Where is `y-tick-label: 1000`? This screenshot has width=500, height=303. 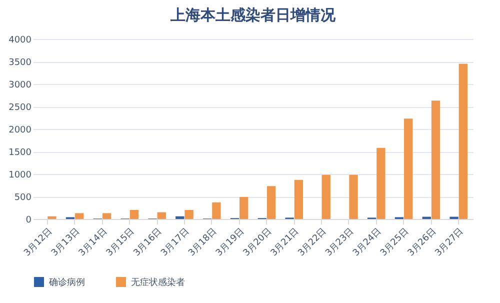
y-tick-label: 1000 is located at coordinates (20, 175).